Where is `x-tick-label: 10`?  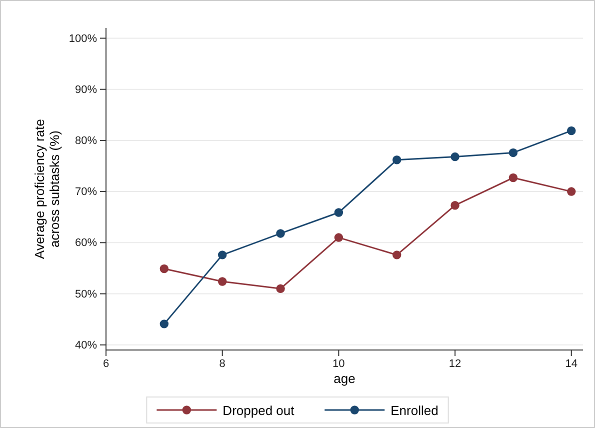 x-tick-label: 10 is located at coordinates (338, 364).